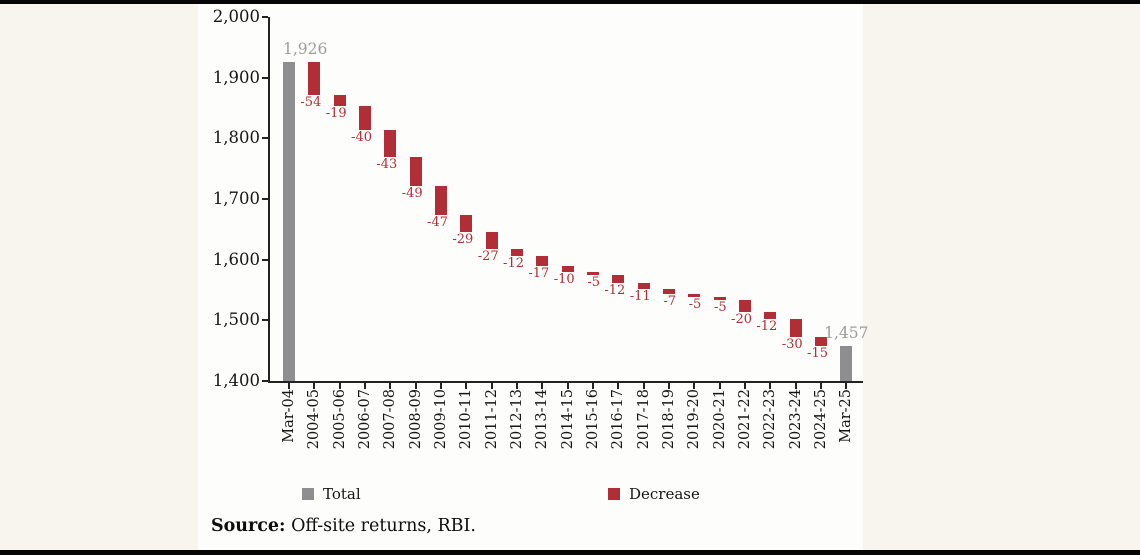  What do you see at coordinates (488, 256) in the screenshot?
I see `decrease-value-label: -27` at bounding box center [488, 256].